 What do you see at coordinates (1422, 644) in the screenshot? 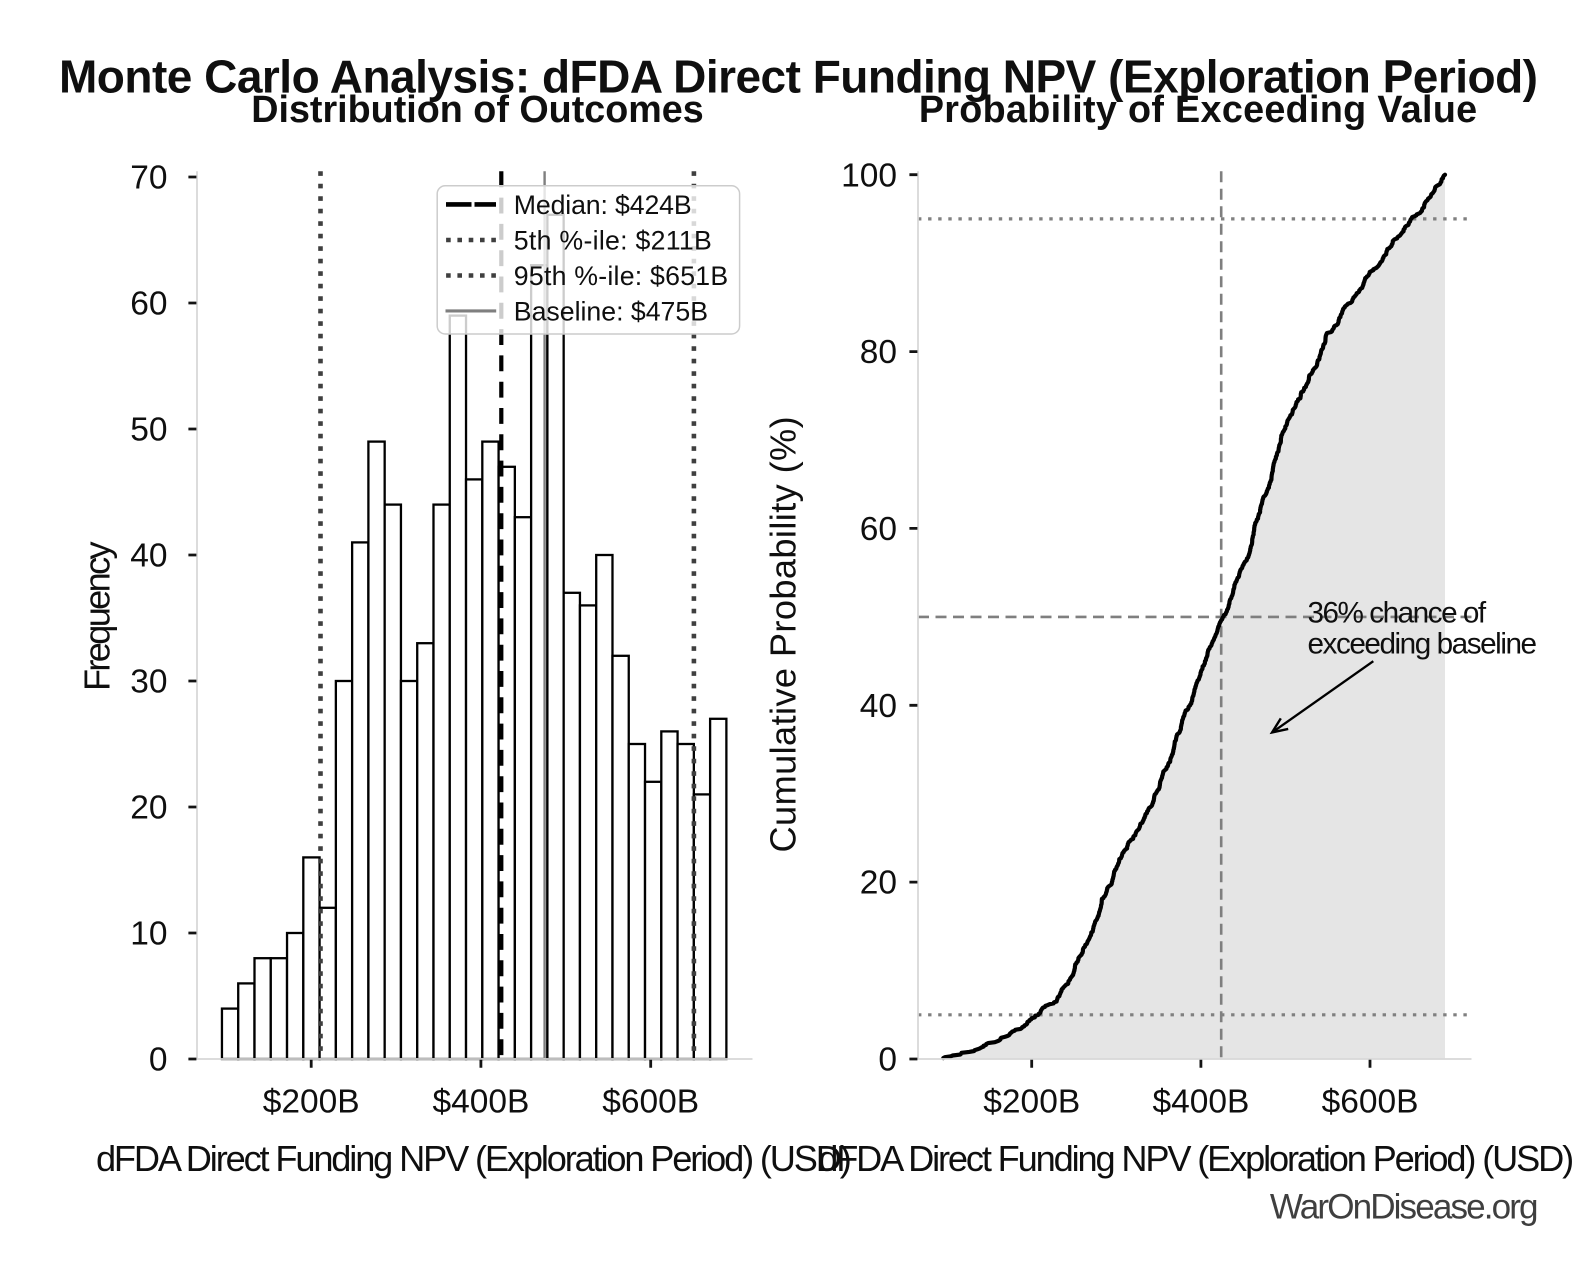
I see `svg-text: exceeding baseline` at bounding box center [1422, 644].